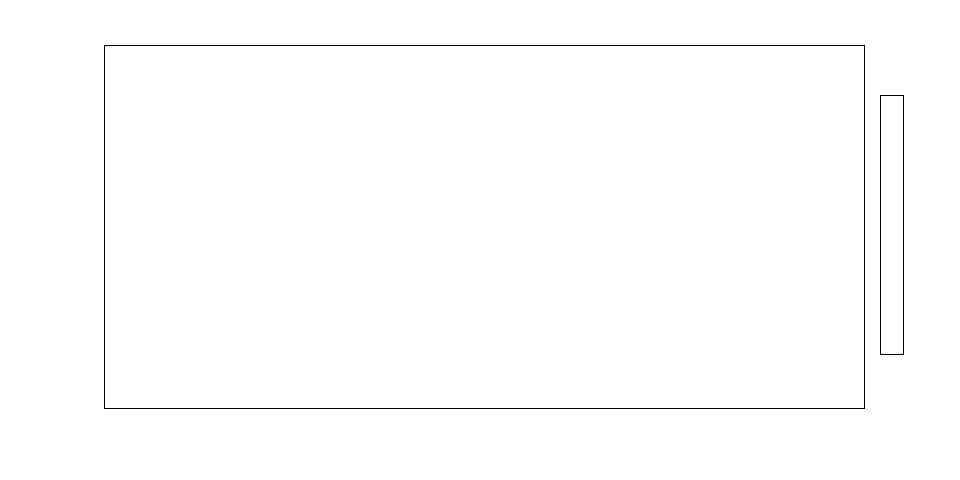 Image resolution: width=960 pixels, height=480 pixels. Describe the element at coordinates (892, 225) in the screenshot. I see `colorbar` at that location.